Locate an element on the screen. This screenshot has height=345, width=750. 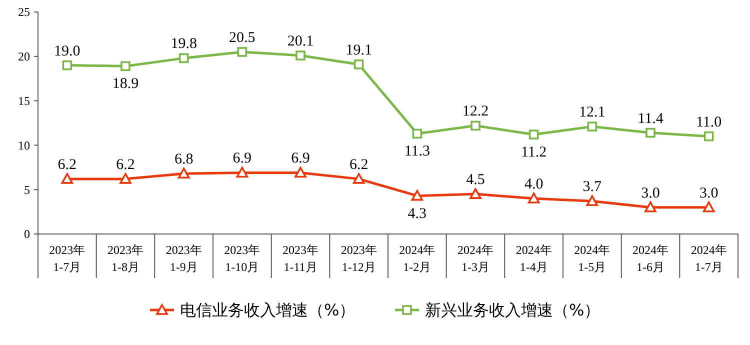
data-label: 4.3 is located at coordinates (417, 214).